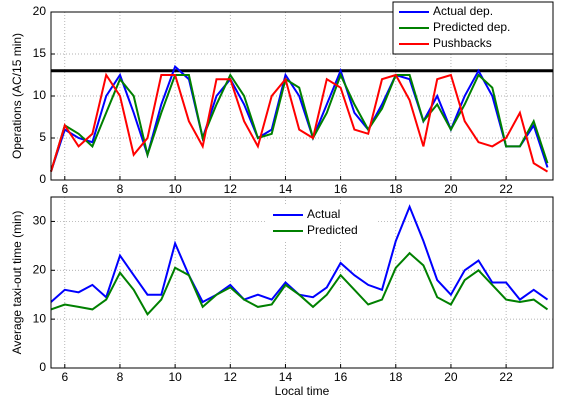 Image resolution: width=570 pixels, height=400 pixels. What do you see at coordinates (42, 137) in the screenshot?
I see `y-tick-label: 5` at bounding box center [42, 137].